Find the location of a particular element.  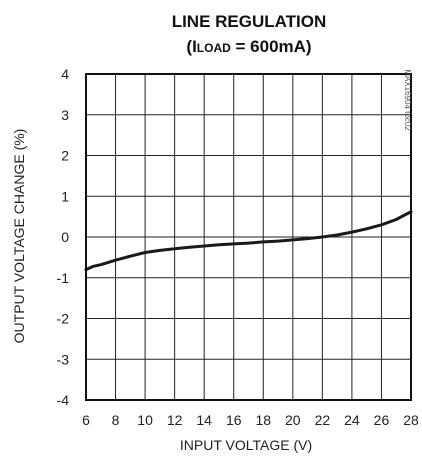

x-tick-label: 8 is located at coordinates (116, 420).